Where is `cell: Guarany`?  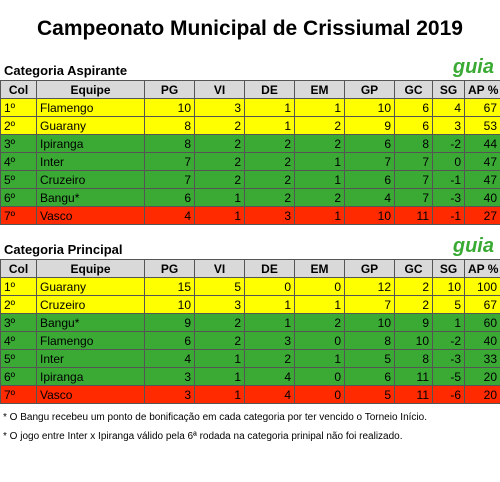 cell: Guarany is located at coordinates (90, 286).